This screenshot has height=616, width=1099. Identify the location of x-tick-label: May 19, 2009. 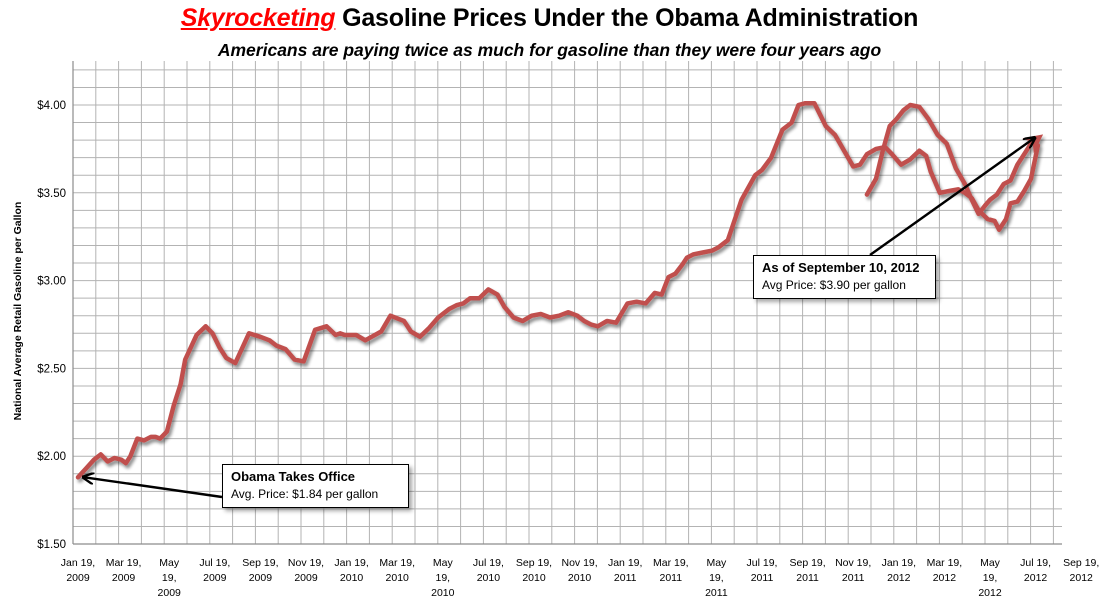
(170, 578).